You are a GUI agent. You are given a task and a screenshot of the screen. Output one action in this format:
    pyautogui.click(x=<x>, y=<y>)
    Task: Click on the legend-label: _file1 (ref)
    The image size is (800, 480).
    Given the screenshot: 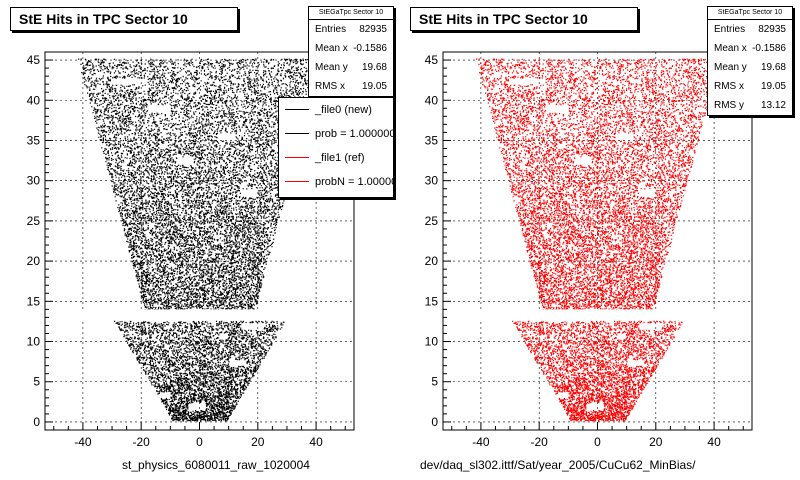 What is the action you would take?
    pyautogui.click(x=340, y=158)
    